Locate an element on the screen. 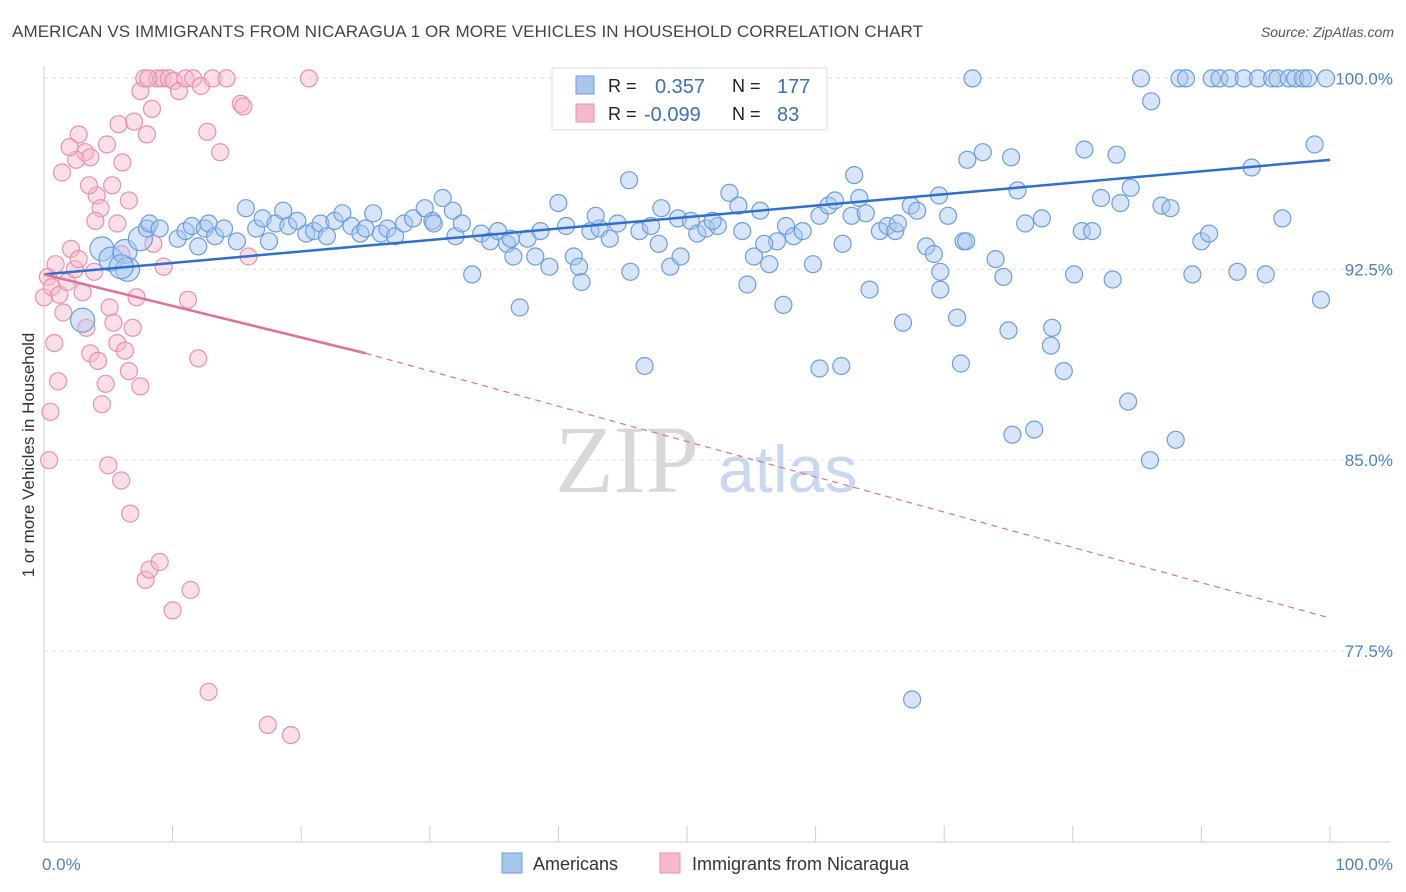  legend-swatch-pink is located at coordinates (585, 113).